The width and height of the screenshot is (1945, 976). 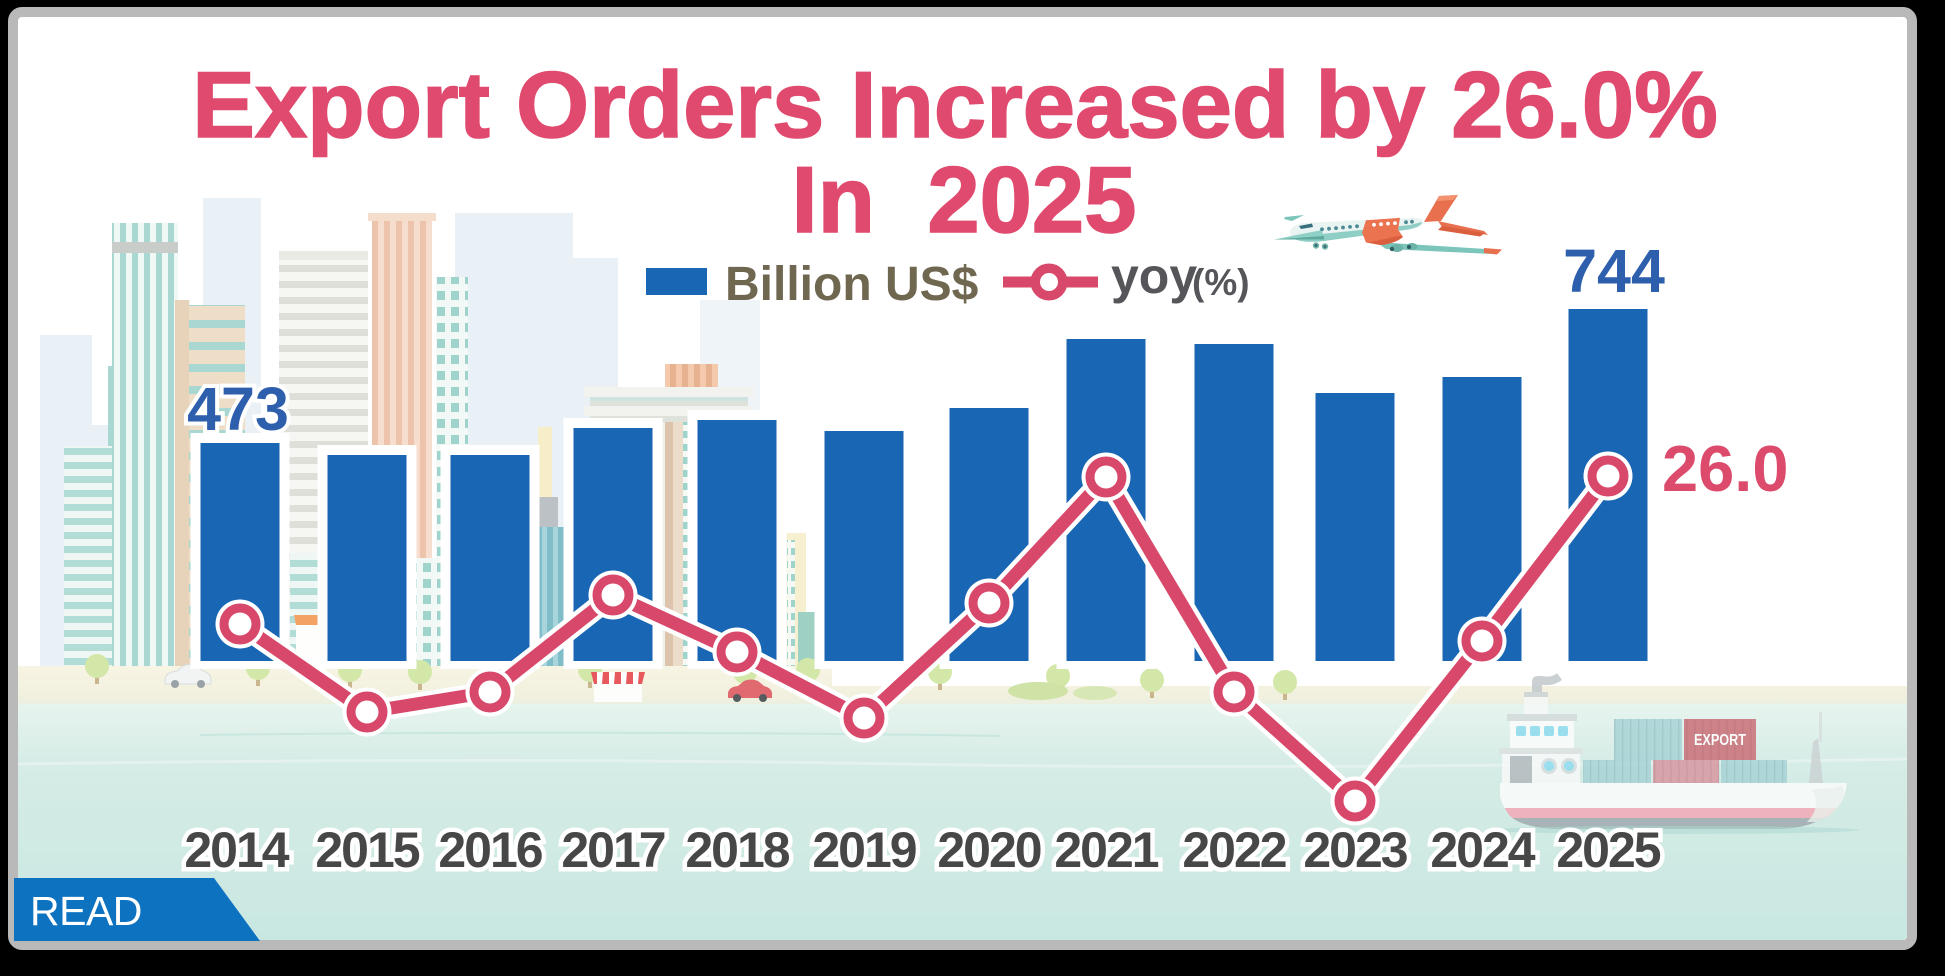 What do you see at coordinates (1106, 850) in the screenshot?
I see `svg-text: 2021` at bounding box center [1106, 850].